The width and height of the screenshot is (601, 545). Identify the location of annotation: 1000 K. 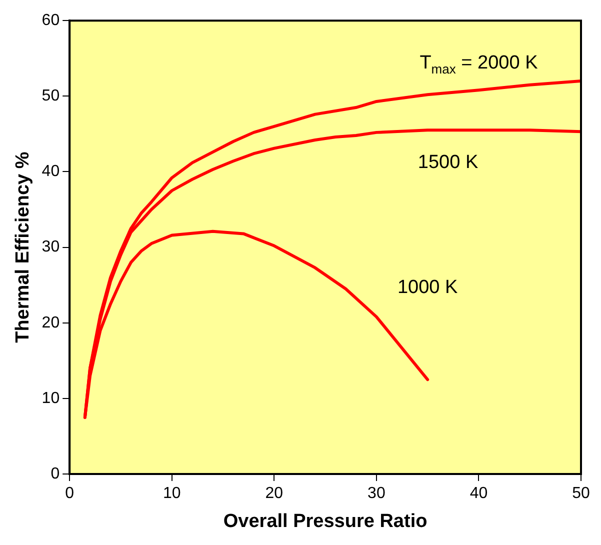
(427, 287).